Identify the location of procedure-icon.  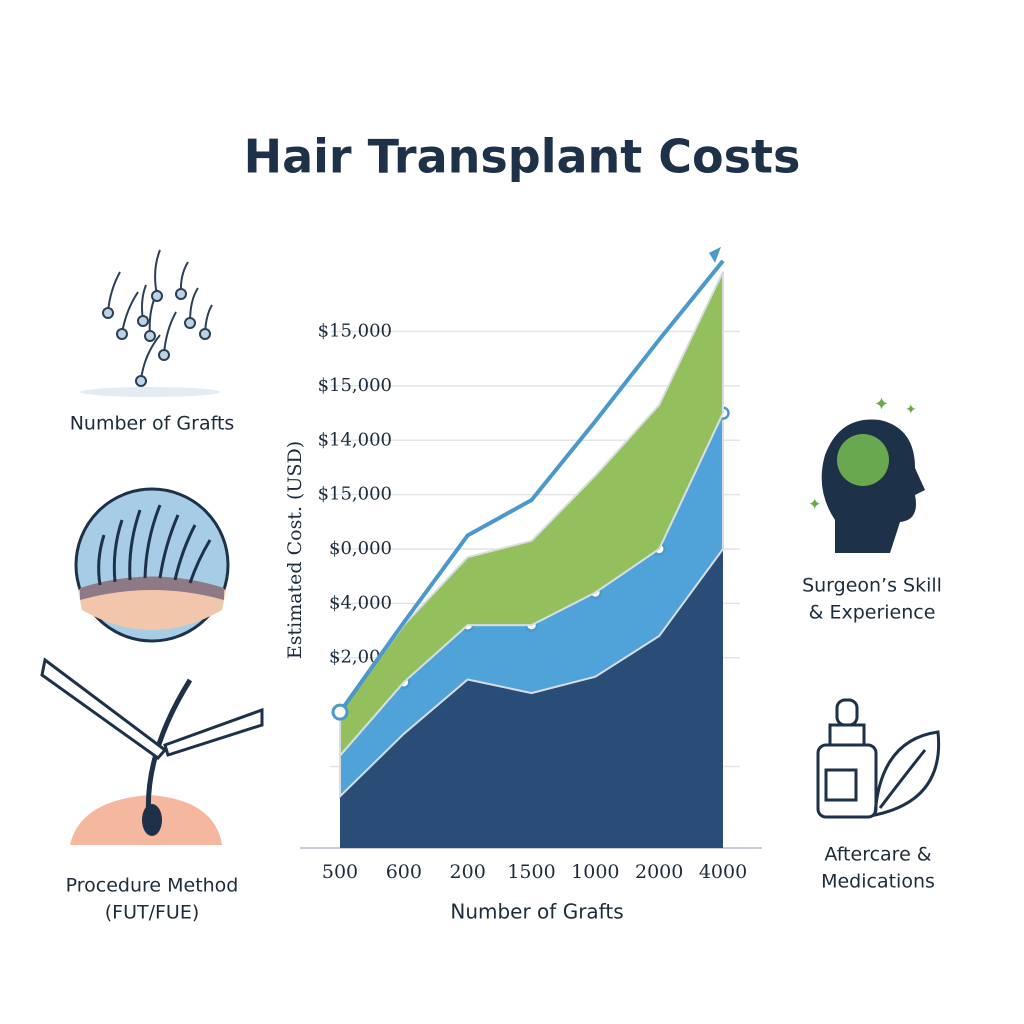
(152, 751).